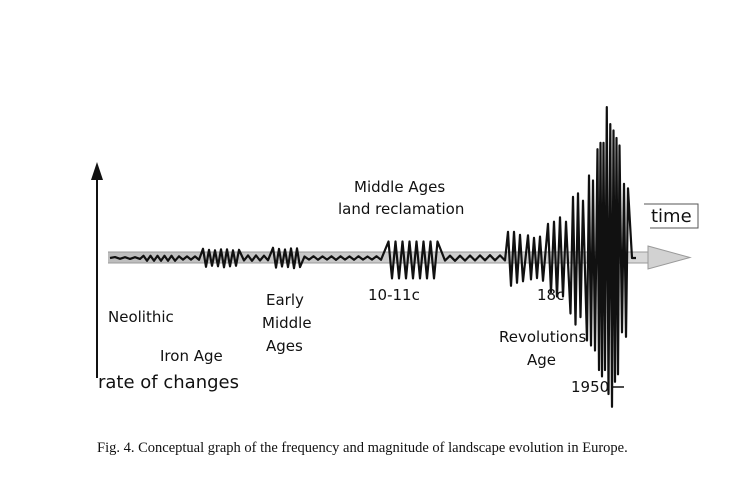 The width and height of the screenshot is (736, 489). I want to click on label-revolutions-age-1: Revolutions, so click(542, 337).